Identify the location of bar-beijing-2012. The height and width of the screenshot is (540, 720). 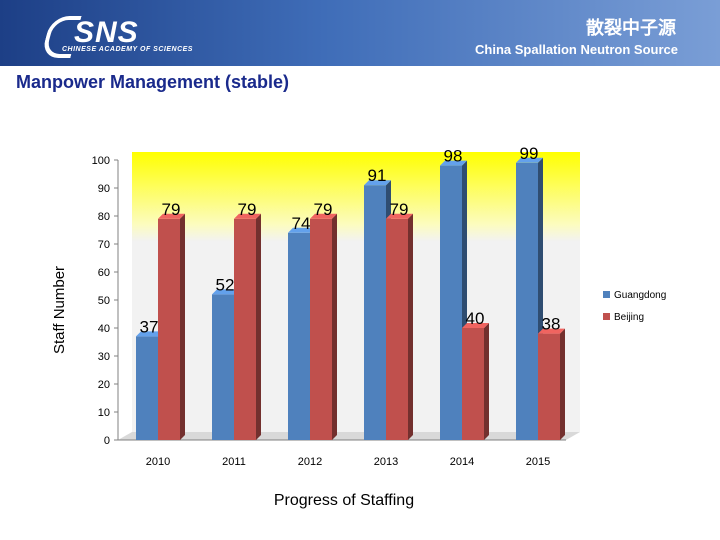
(323, 326).